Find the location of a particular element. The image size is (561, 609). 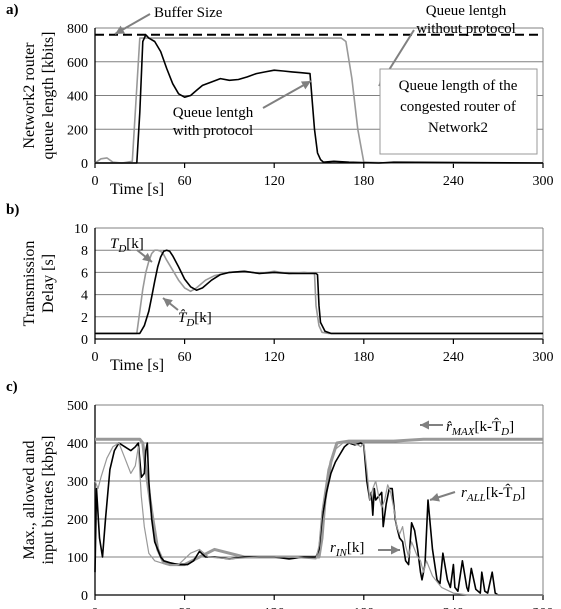

panel-label: b) is located at coordinates (12, 210).